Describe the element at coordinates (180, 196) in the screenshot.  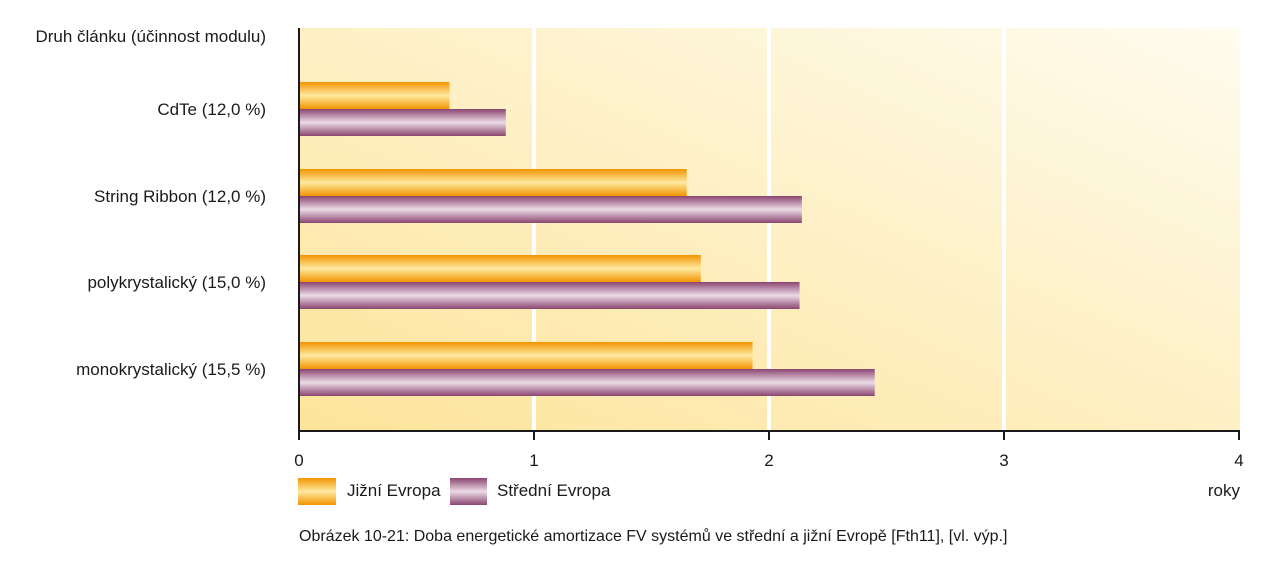
I see `category-label: String Ribbon (12,0 %)` at that location.